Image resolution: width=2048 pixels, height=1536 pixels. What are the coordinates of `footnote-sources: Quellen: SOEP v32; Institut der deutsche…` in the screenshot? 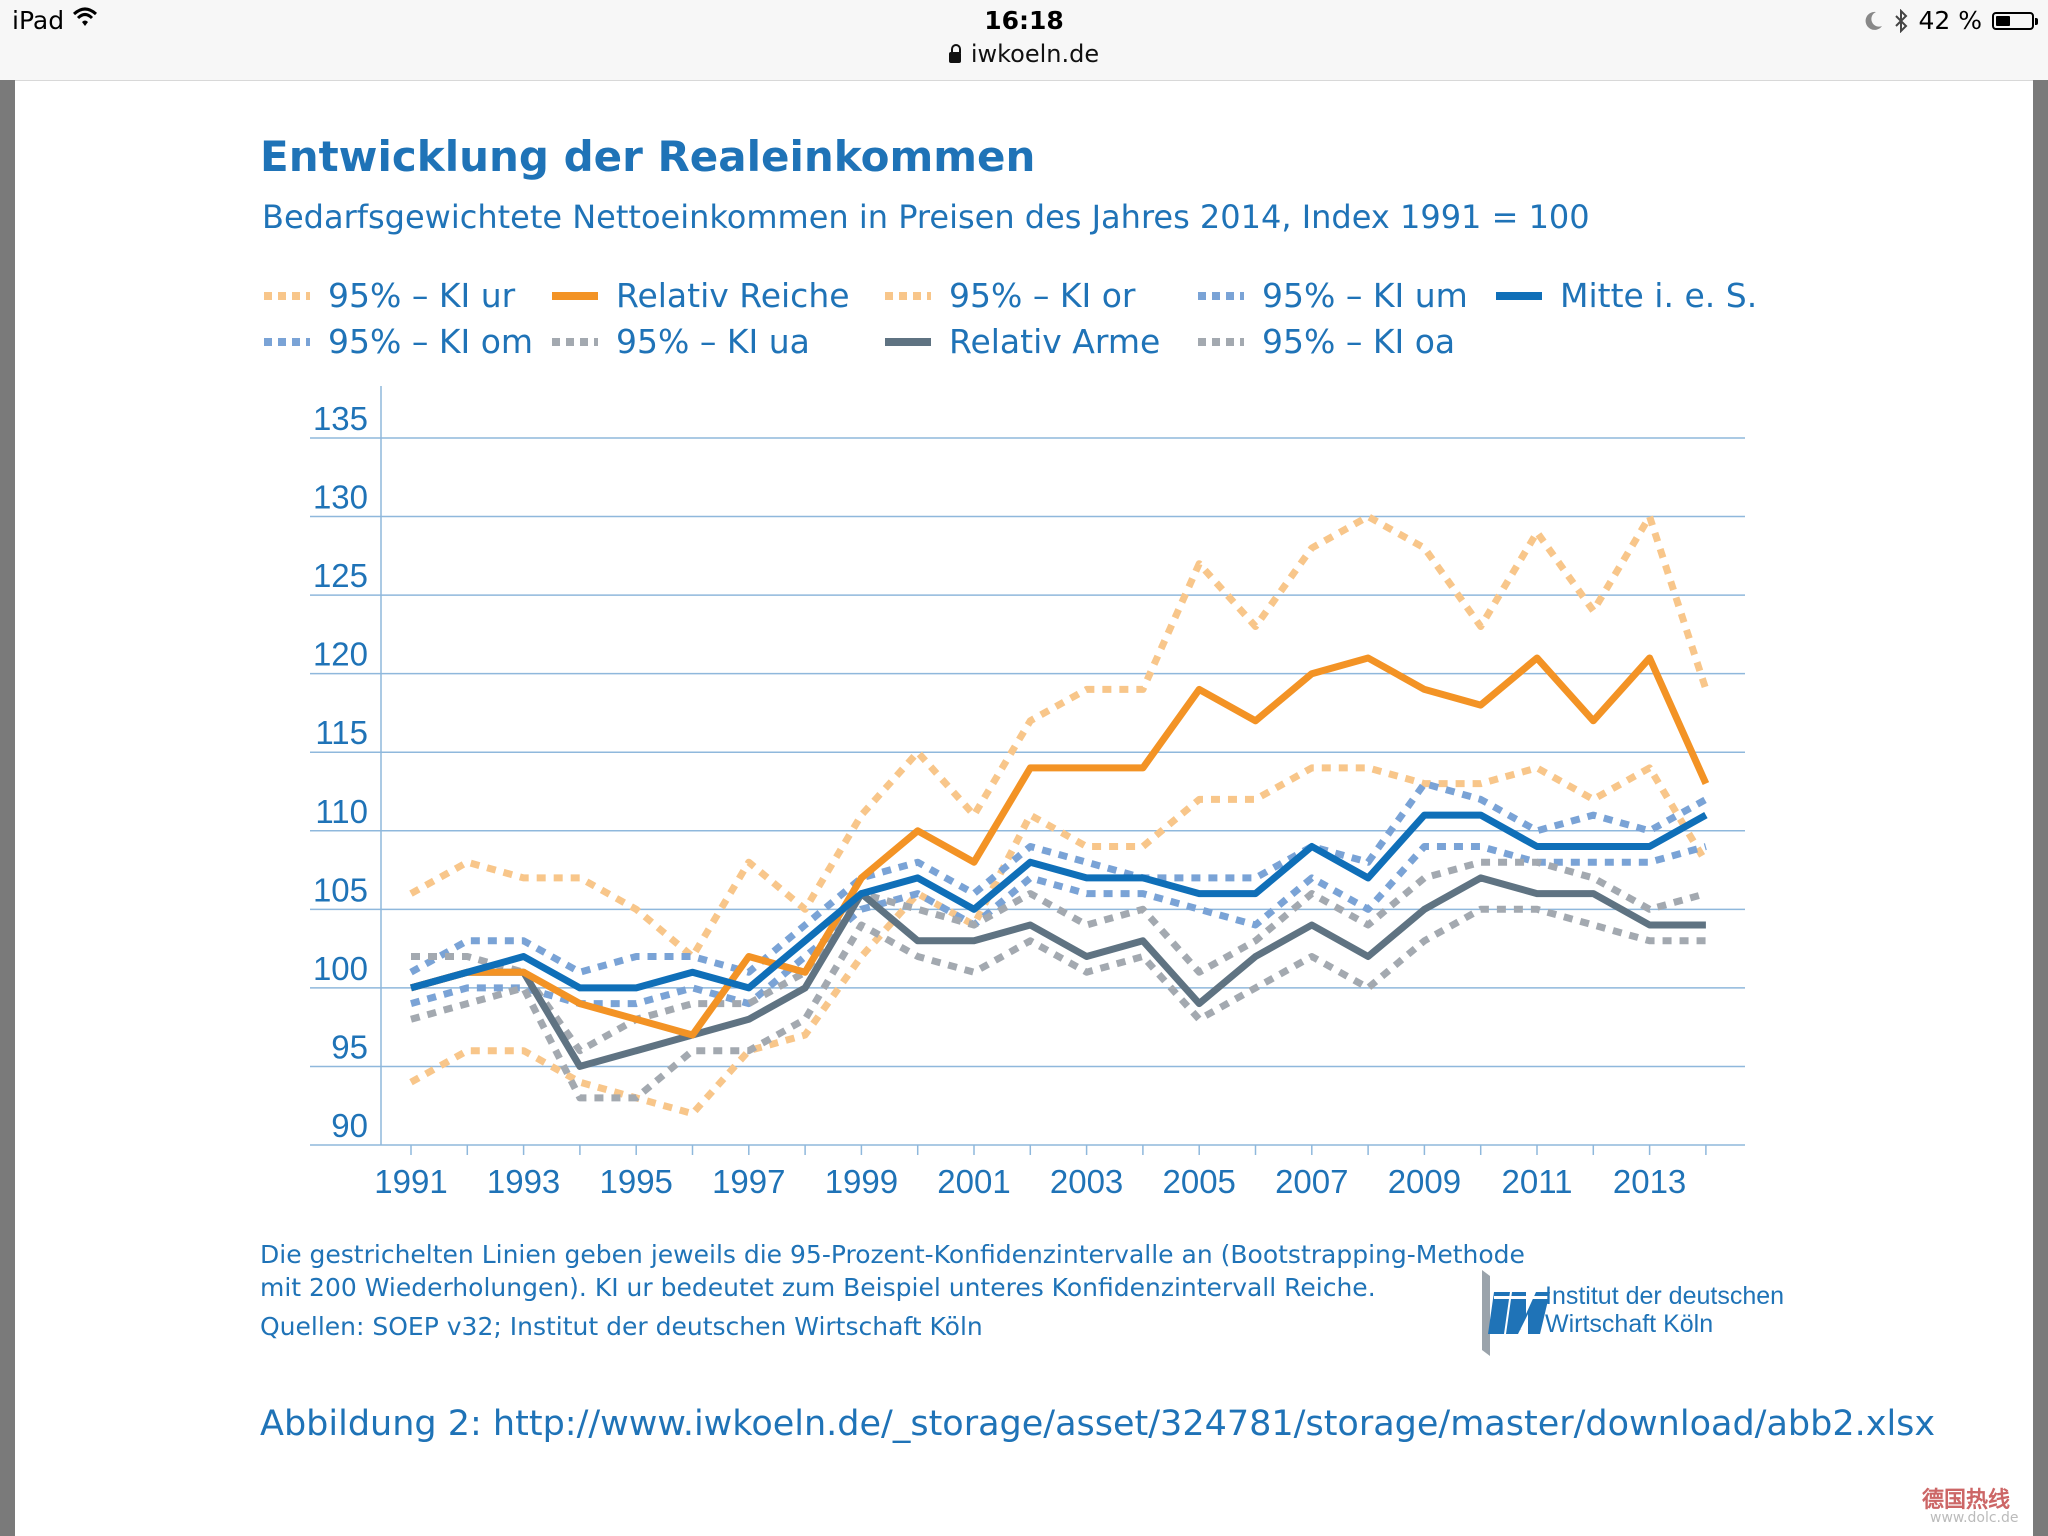 It's located at (621, 1326).